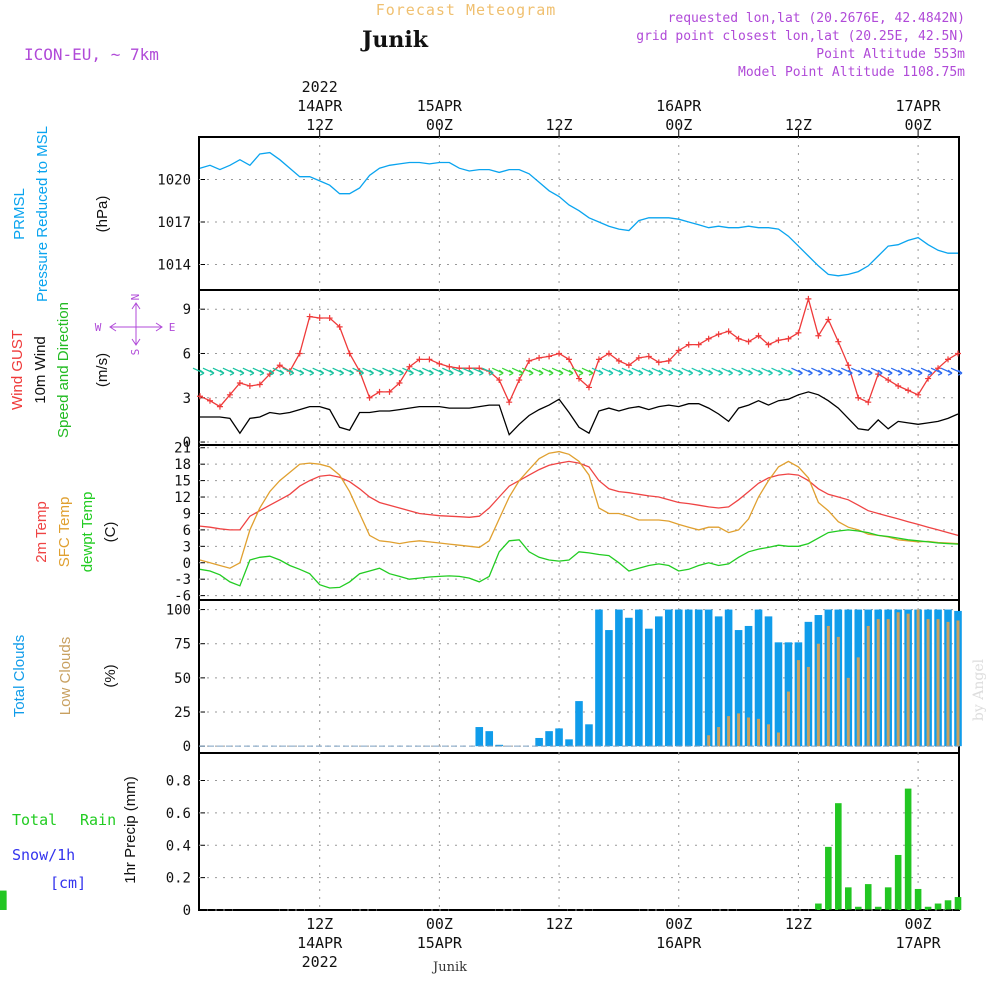 The image size is (1000, 1000). What do you see at coordinates (182, 465) in the screenshot?
I see `y-tick-label: 18` at bounding box center [182, 465].